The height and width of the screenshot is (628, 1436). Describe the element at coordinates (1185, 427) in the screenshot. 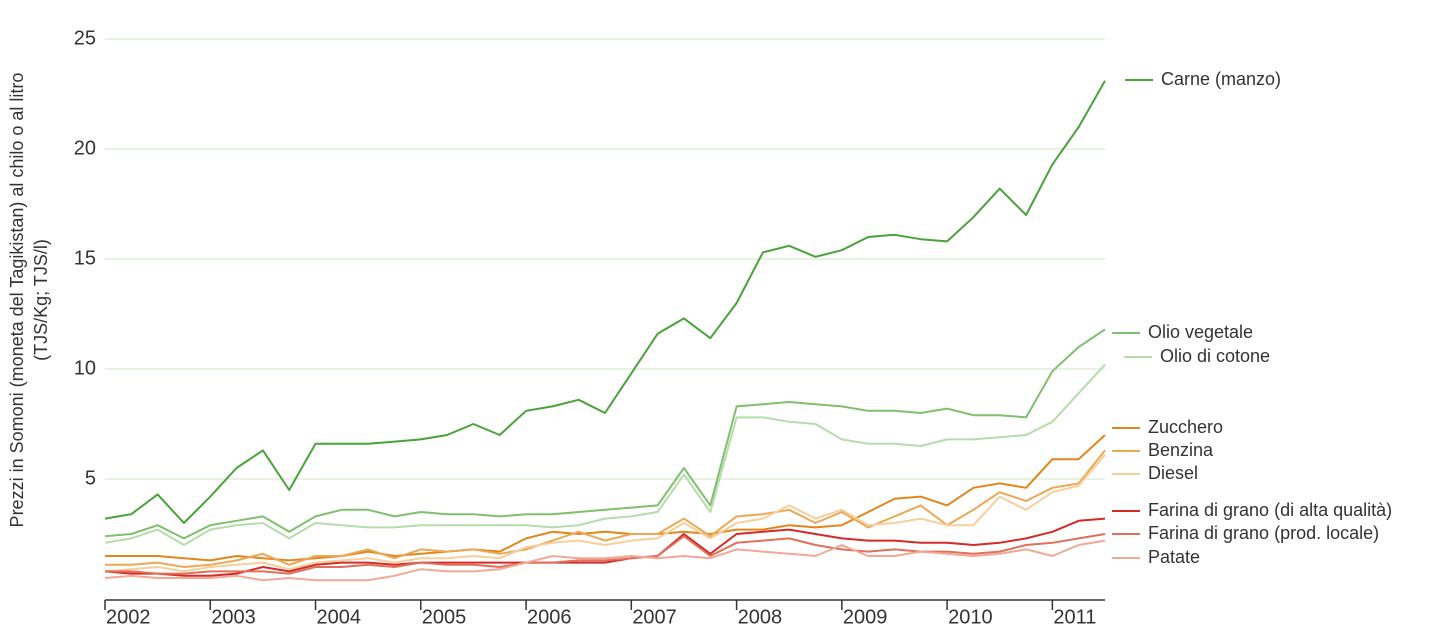

I see `legend-label: Zucchero` at that location.